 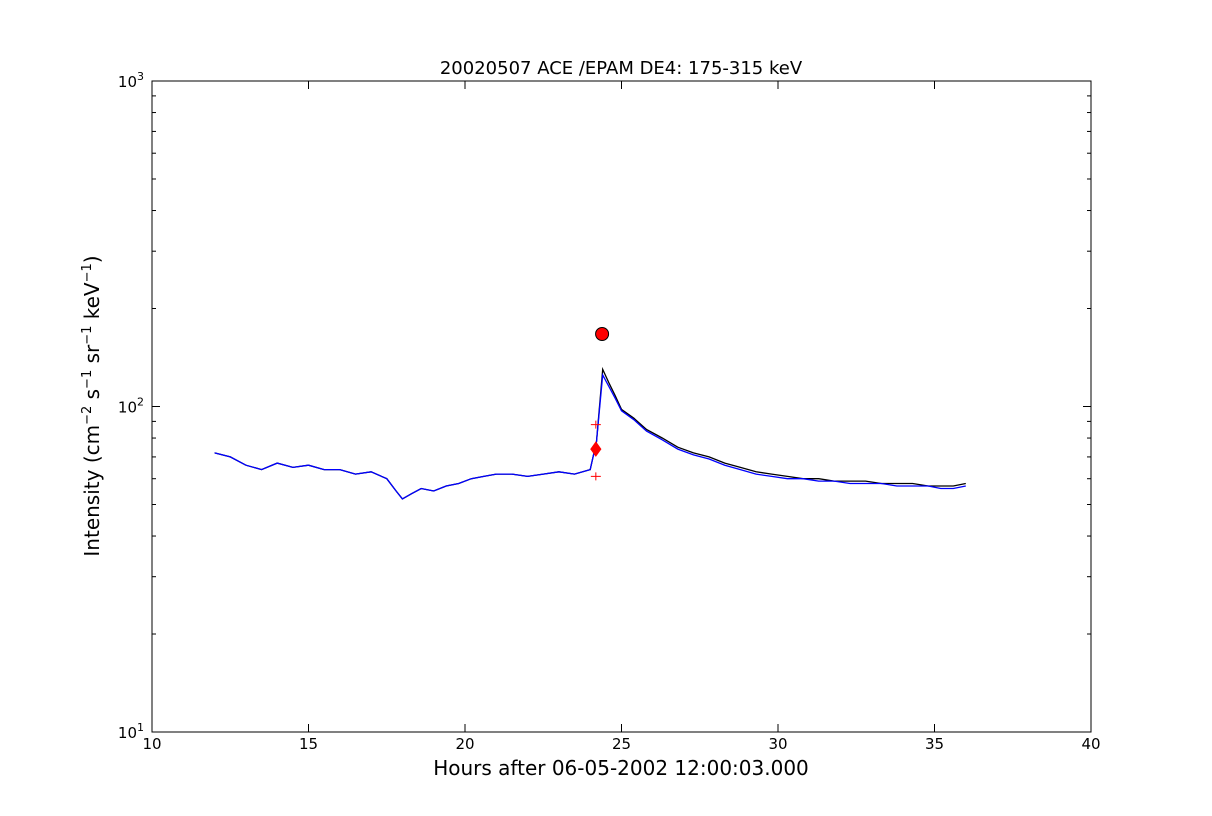 I want to click on x-tick-label: 40, so click(x=1090, y=744).